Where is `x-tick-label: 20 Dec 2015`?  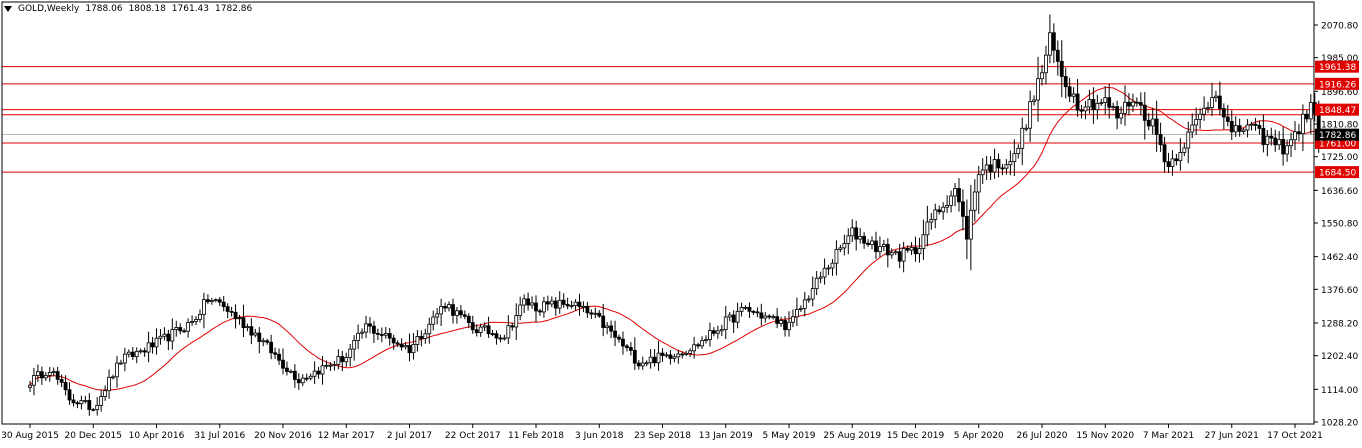
x-tick-label: 20 Dec 2015 is located at coordinates (94, 436).